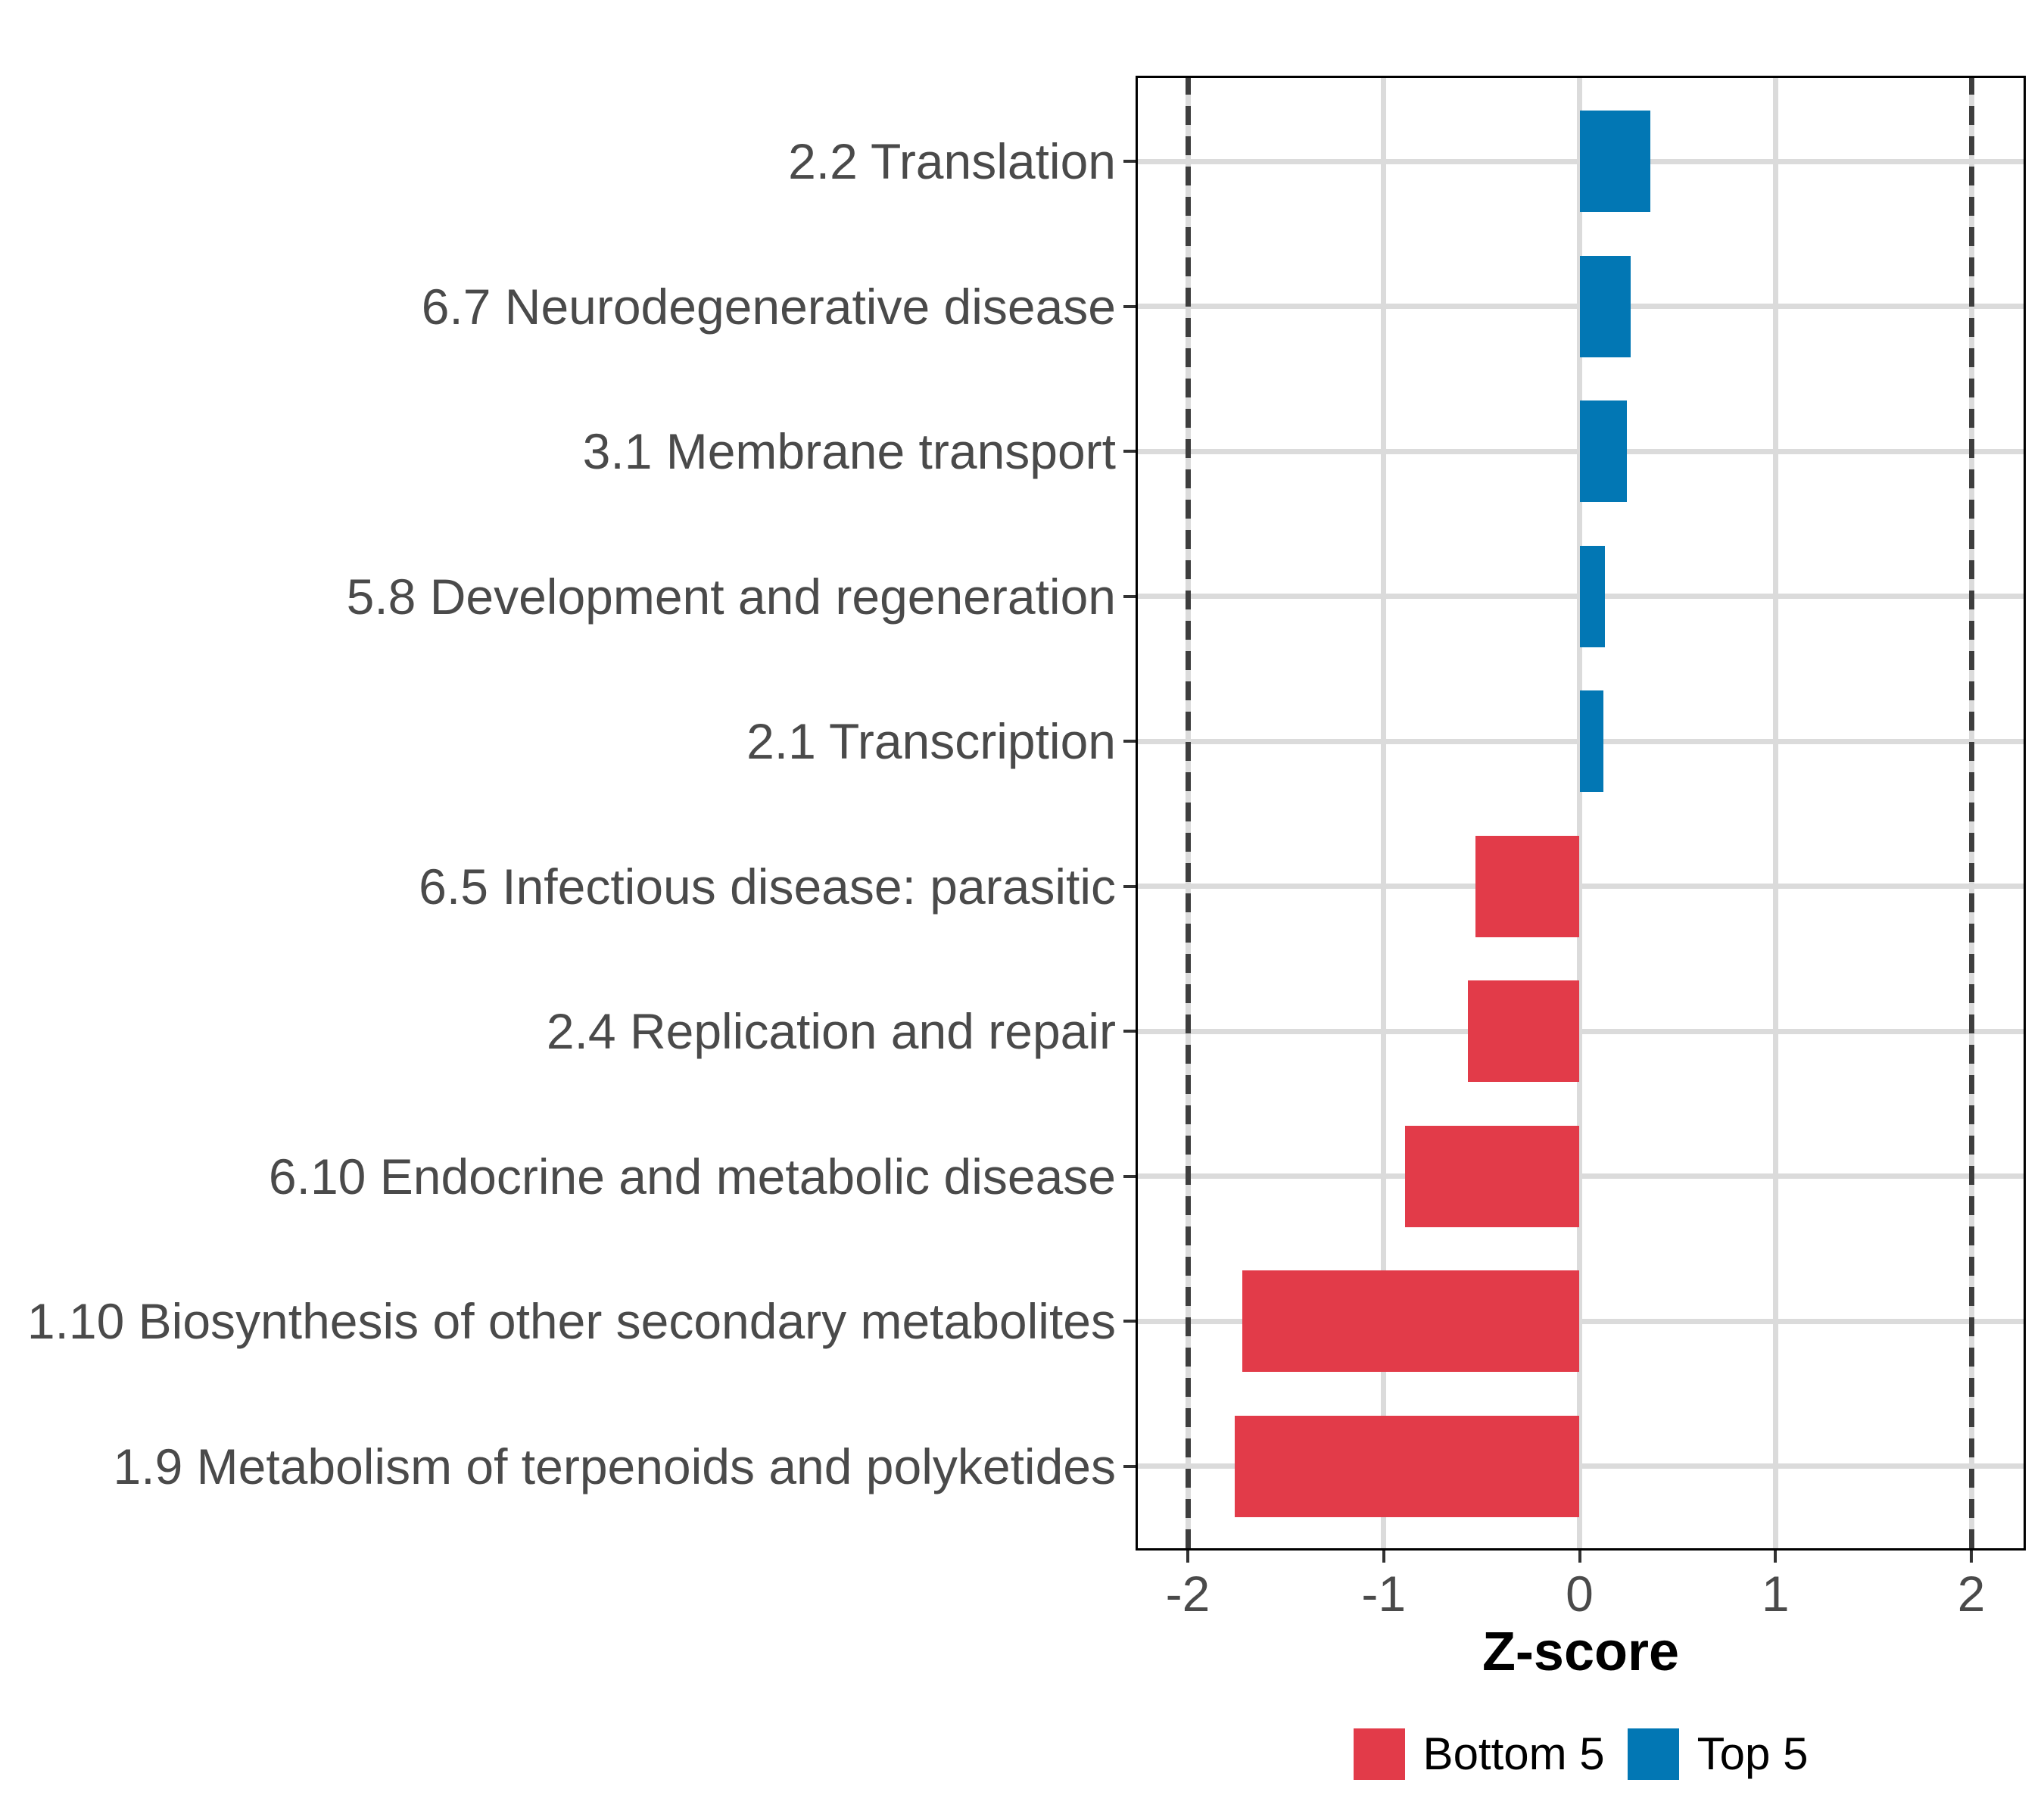  I want to click on legend: Bottom 5 Top 5, so click(1581, 1754).